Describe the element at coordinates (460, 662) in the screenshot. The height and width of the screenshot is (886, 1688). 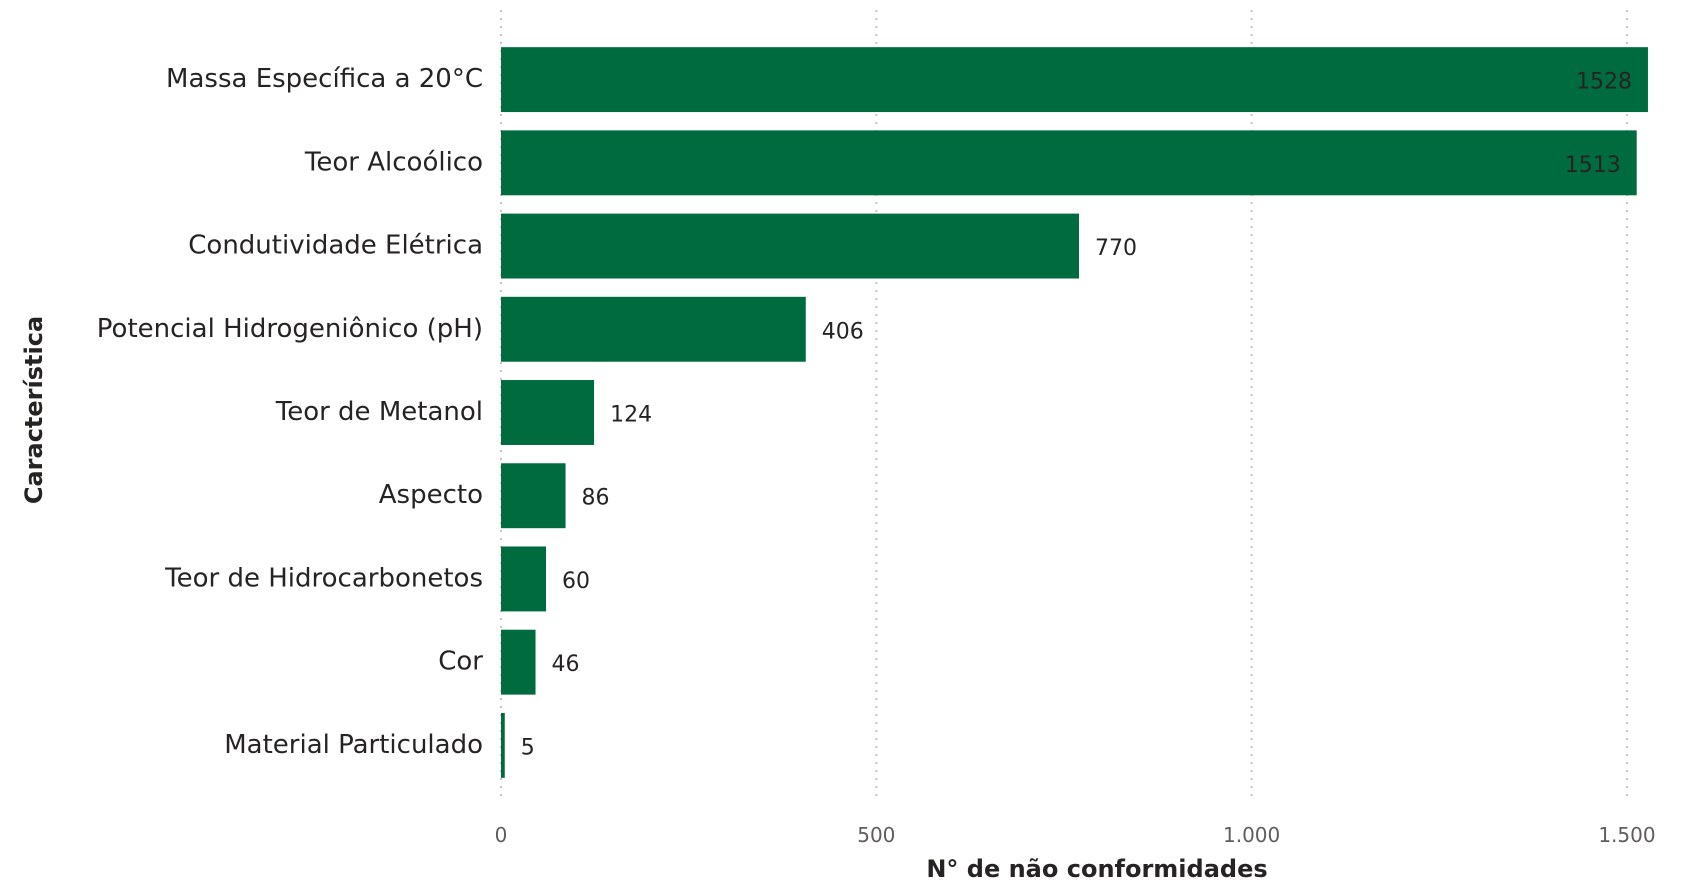
I see `category-label: Cor` at that location.